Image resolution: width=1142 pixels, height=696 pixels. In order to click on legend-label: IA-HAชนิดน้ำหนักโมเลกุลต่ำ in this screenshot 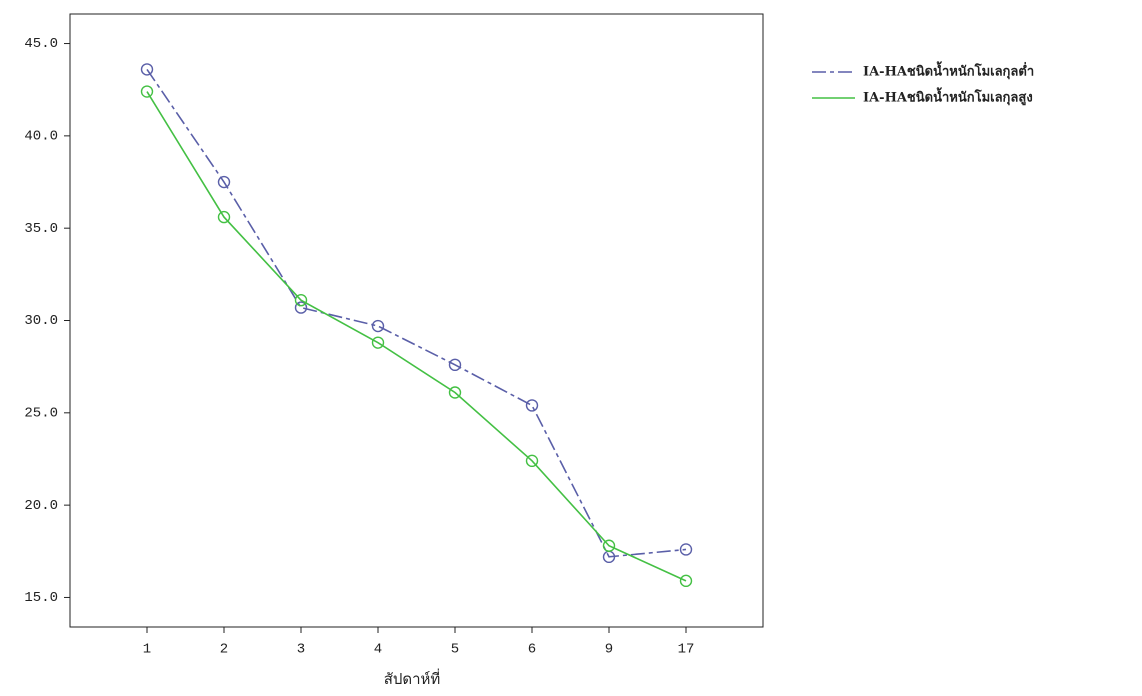, I will do `click(948, 70)`.